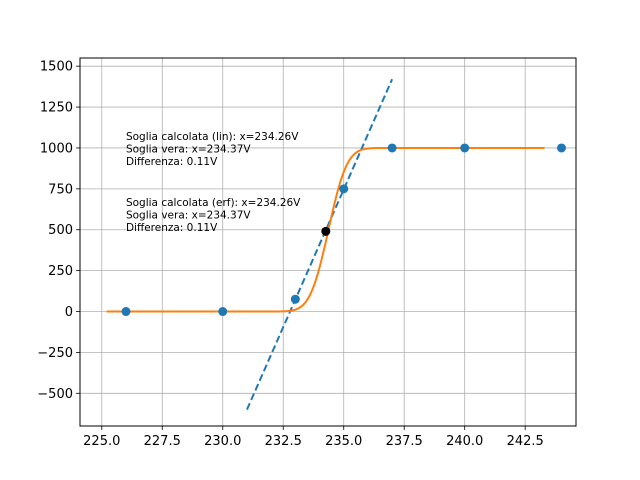 This screenshot has width=640, height=480. What do you see at coordinates (56, 67) in the screenshot?
I see `y-tick-label: 1500` at bounding box center [56, 67].